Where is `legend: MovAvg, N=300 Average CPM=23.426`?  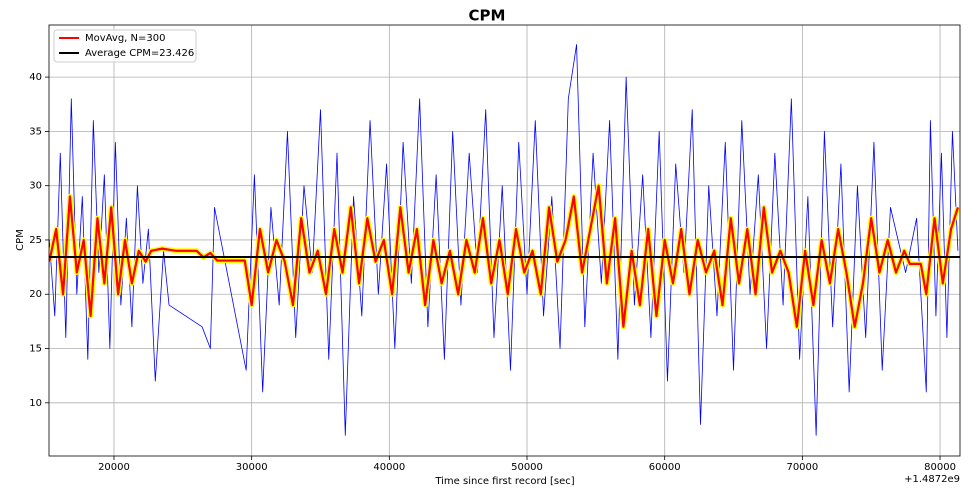 legend: MovAvg, N=300 Average CPM=23.426 is located at coordinates (125, 46).